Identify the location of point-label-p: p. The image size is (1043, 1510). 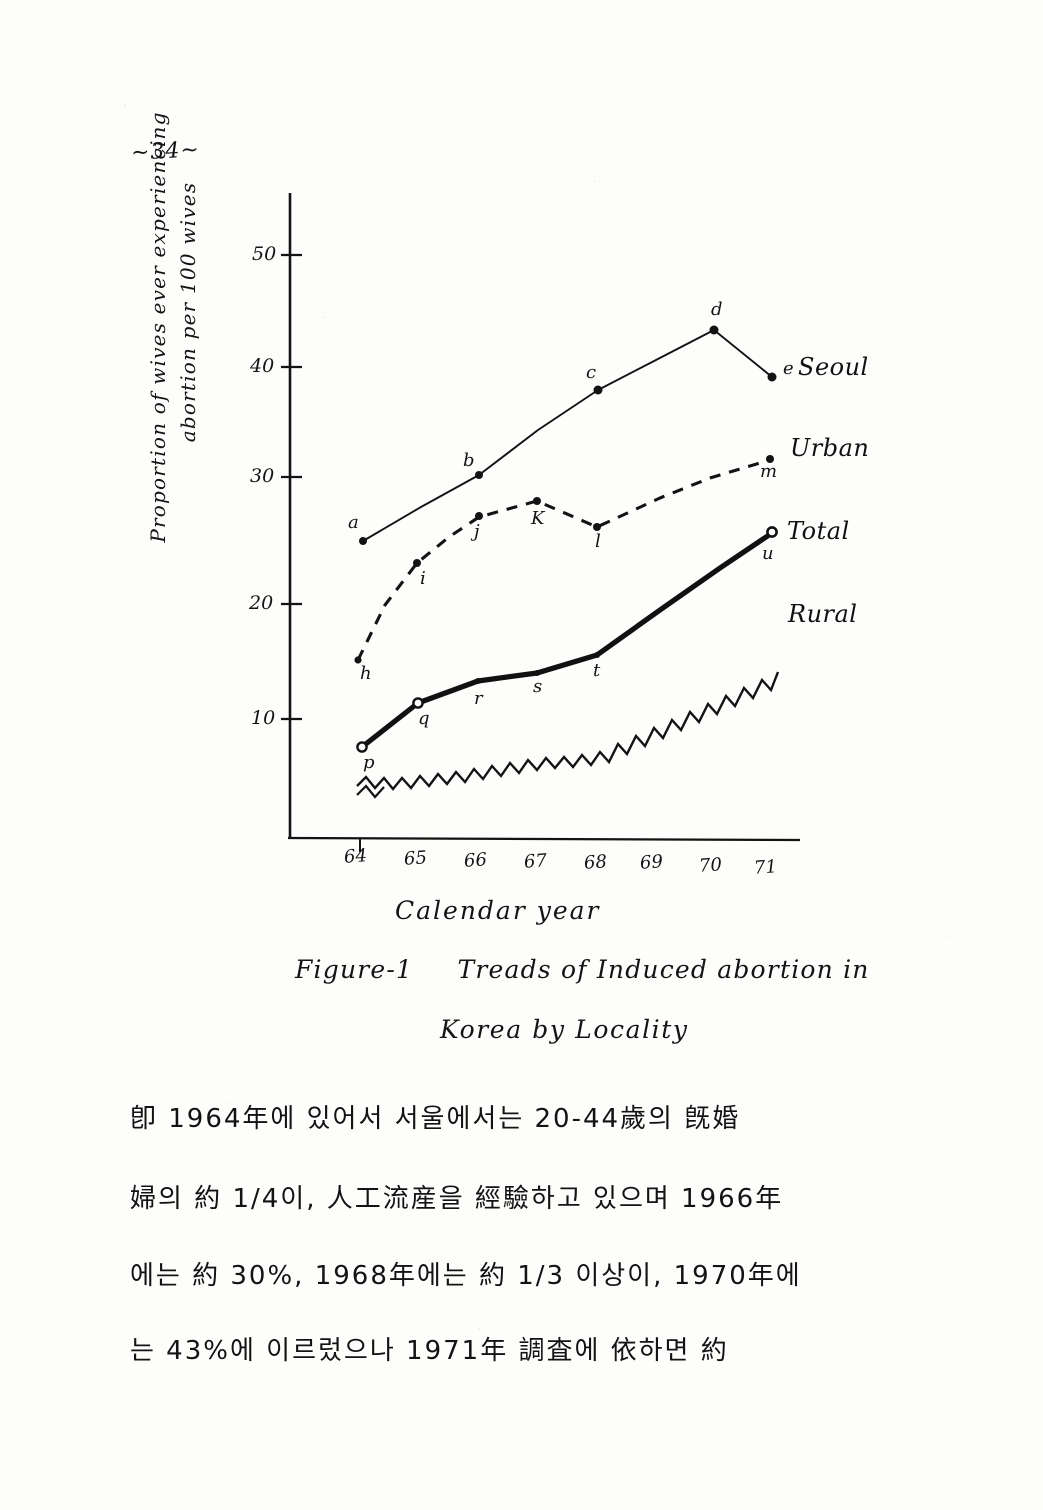
(369, 762).